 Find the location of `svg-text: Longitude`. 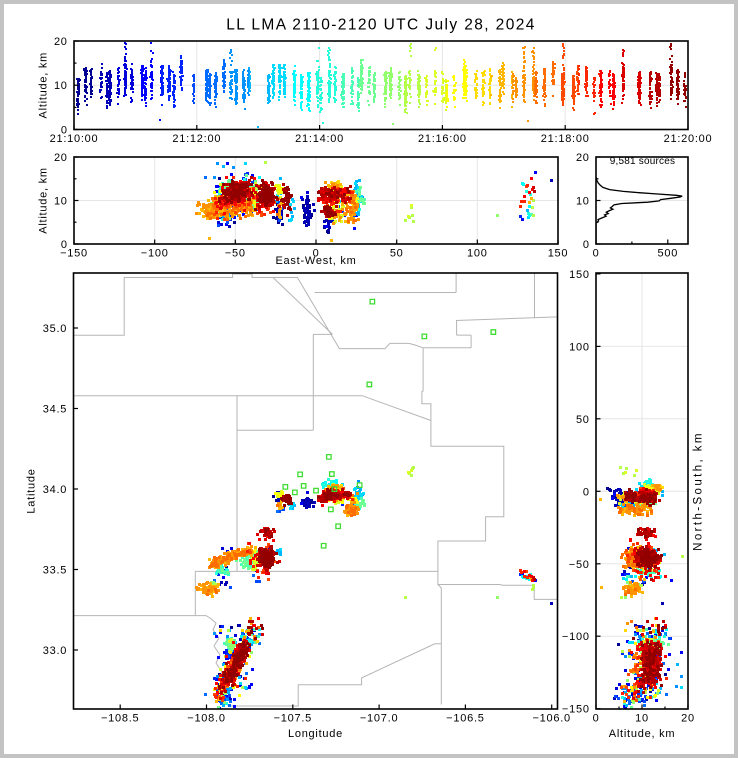

svg-text: Longitude is located at coordinates (315, 734).